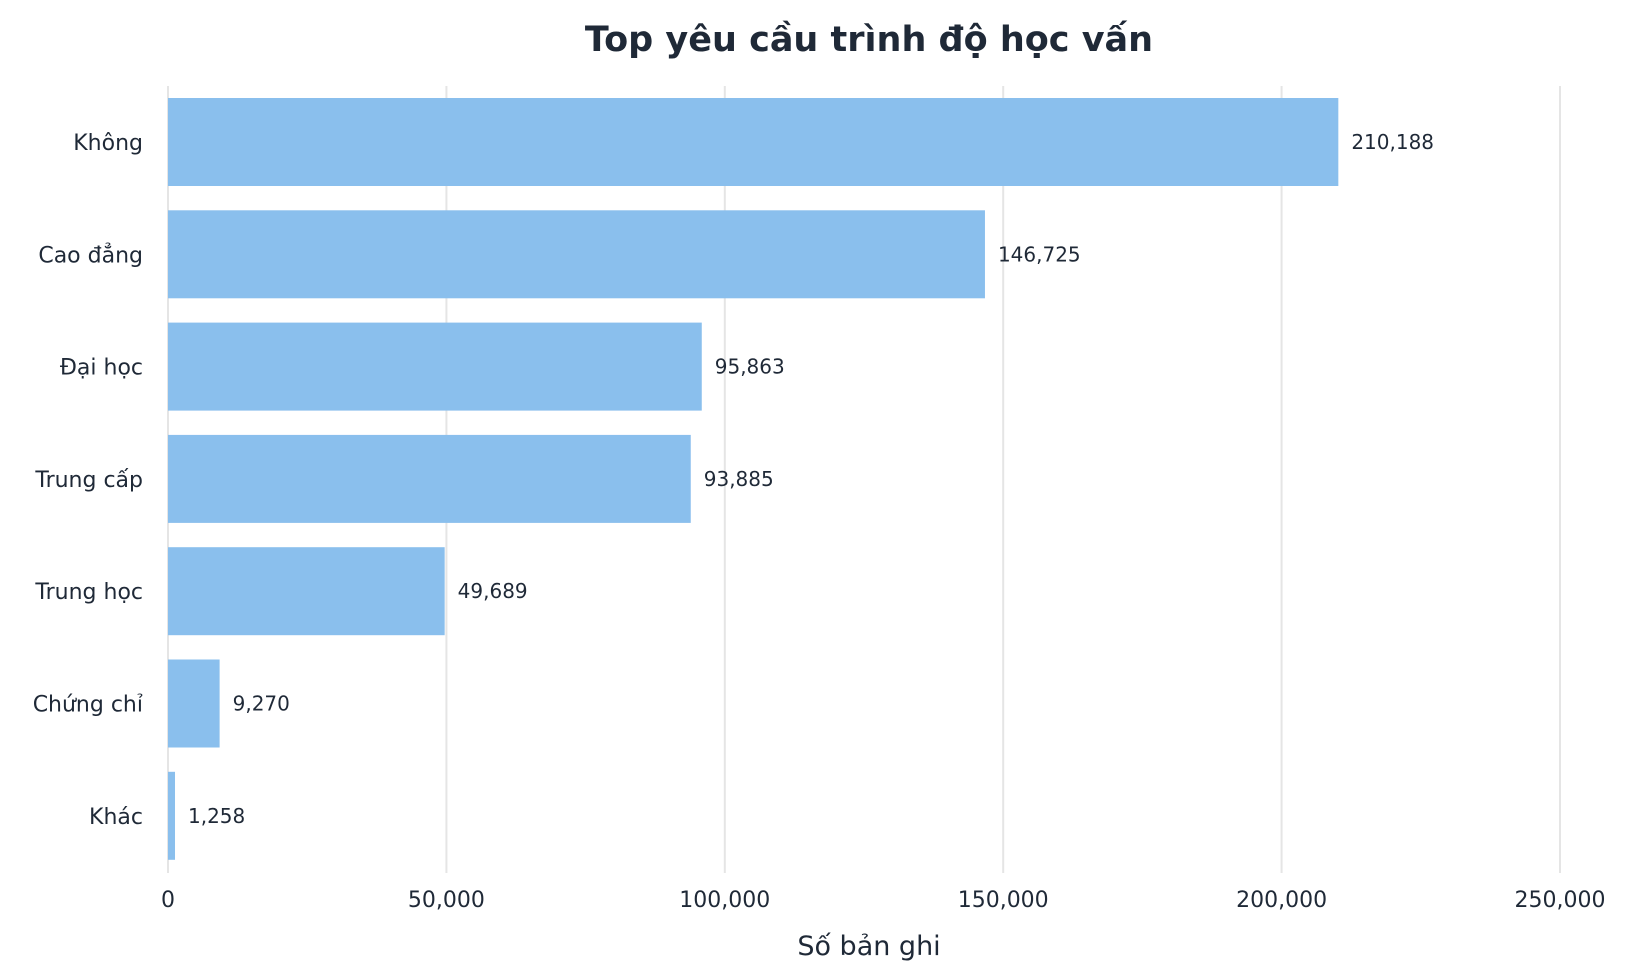  What do you see at coordinates (108, 143) in the screenshot?
I see `y-tick-label: Không` at bounding box center [108, 143].